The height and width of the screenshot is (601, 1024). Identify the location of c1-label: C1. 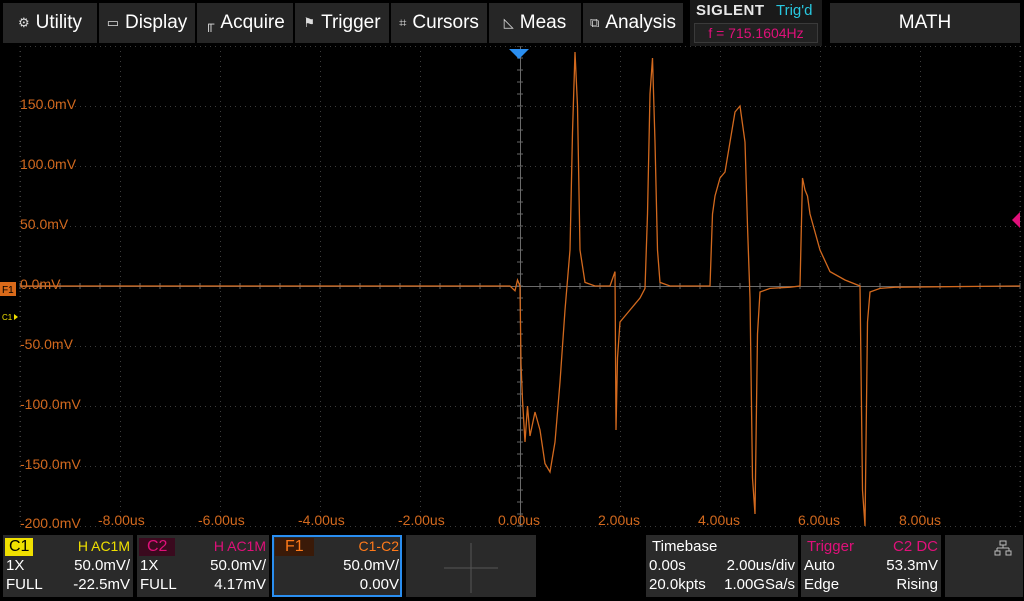
(19, 547).